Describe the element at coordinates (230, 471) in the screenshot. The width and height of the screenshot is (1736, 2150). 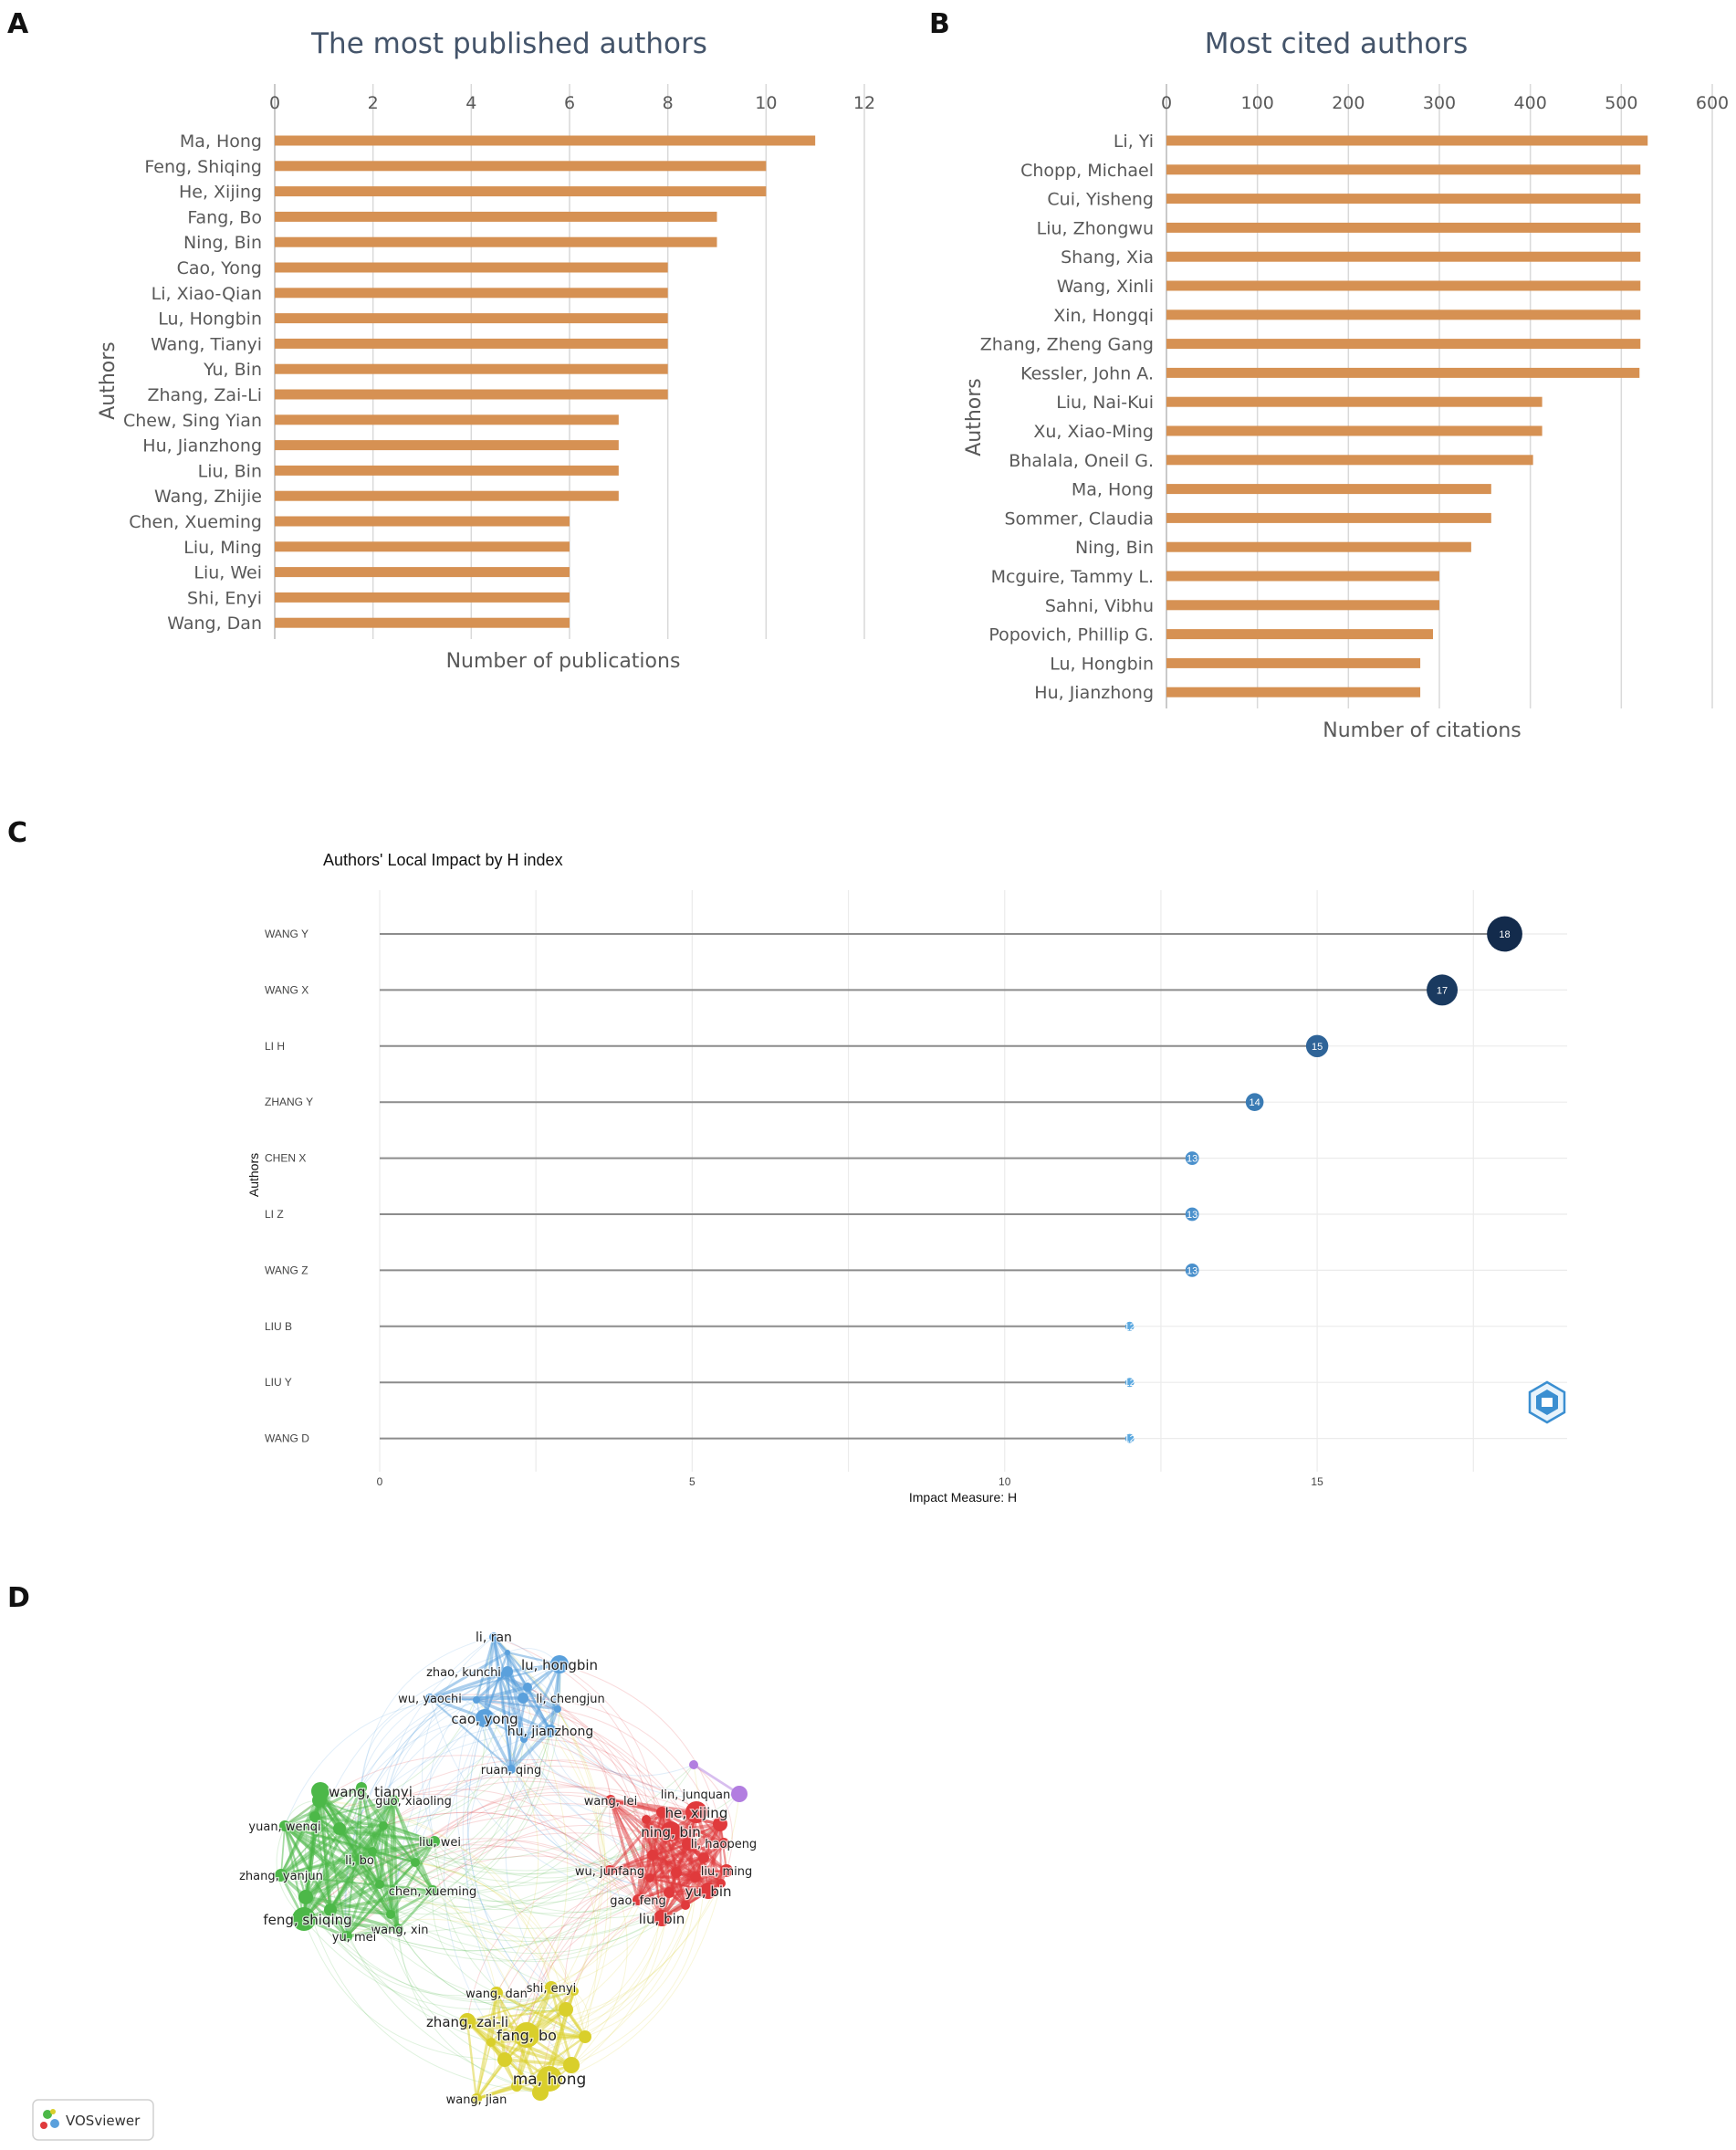
I see `category-label: Liu, Bin` at that location.